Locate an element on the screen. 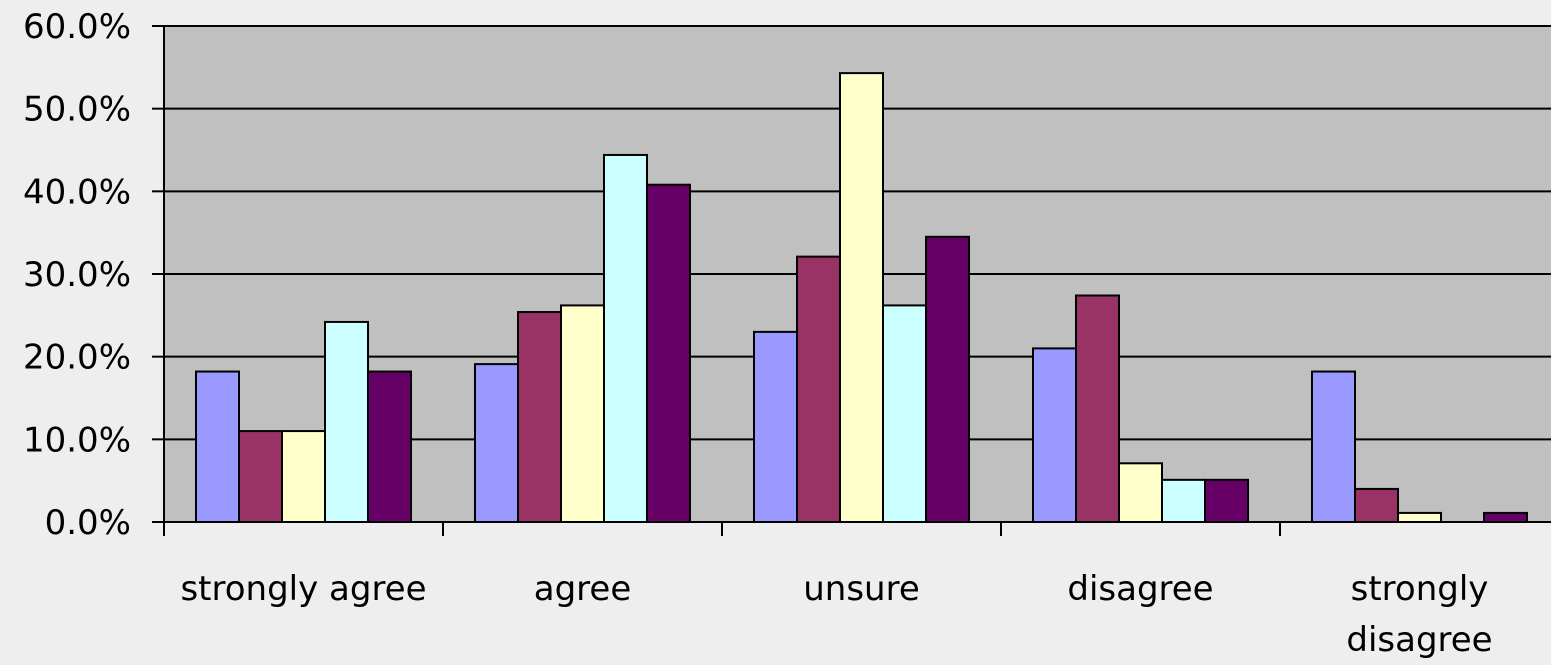 This screenshot has height=665, width=1551. y-tick-label: 40.0% is located at coordinates (77, 192).